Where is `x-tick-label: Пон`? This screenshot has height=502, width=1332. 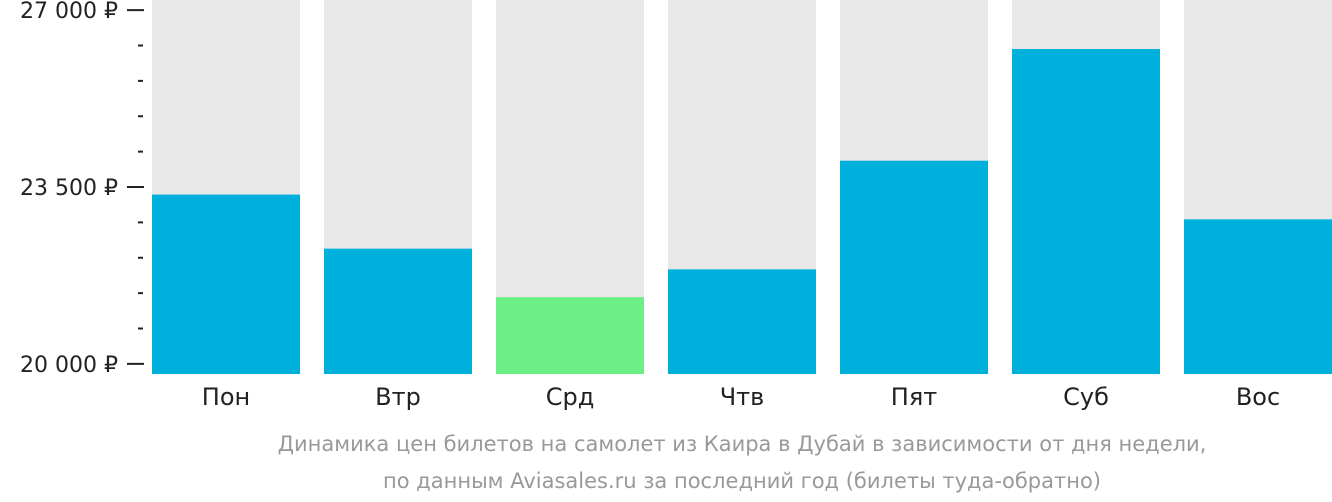 x-tick-label: Пон is located at coordinates (226, 397).